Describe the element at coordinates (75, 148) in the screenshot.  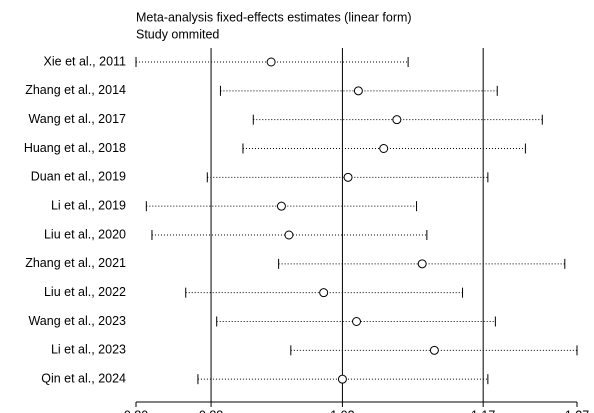
I see `study-label: Huang et al., 2018` at that location.